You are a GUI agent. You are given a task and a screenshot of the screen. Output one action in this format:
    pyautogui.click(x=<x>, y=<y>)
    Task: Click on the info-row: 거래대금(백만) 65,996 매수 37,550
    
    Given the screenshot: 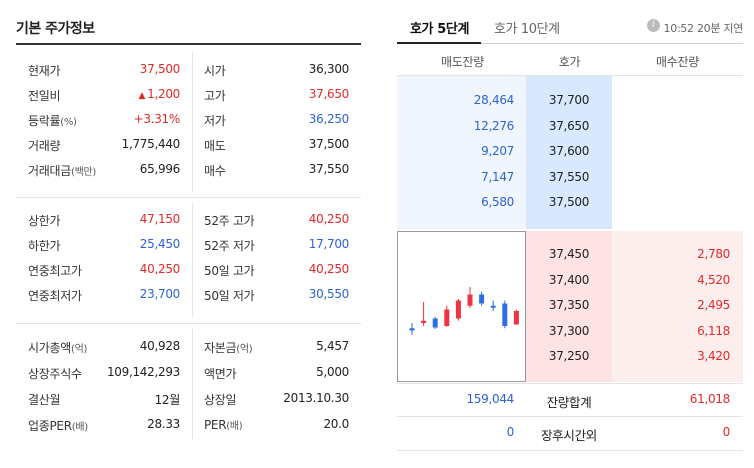 What is the action you would take?
    pyautogui.click(x=188, y=170)
    